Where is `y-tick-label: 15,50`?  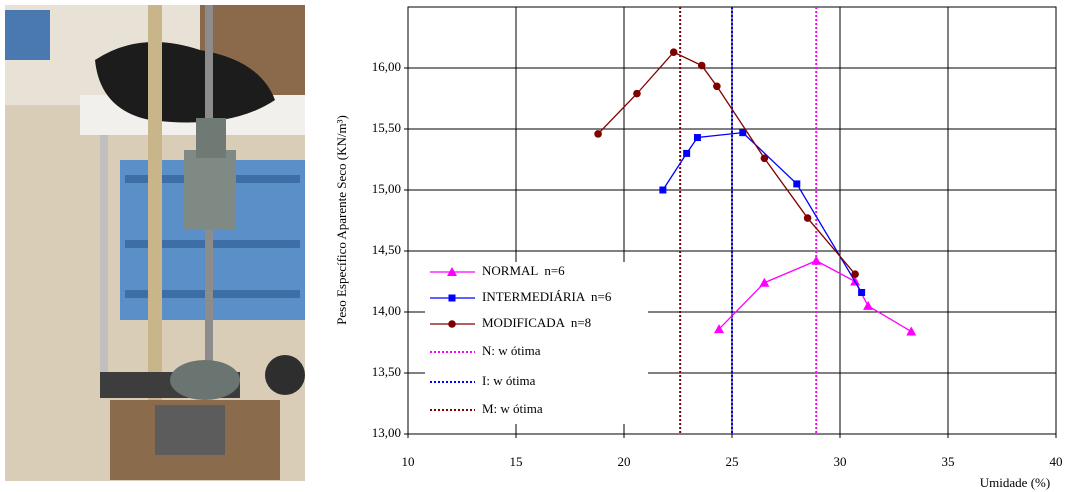
y-tick-label: 15,50 is located at coordinates (386, 127).